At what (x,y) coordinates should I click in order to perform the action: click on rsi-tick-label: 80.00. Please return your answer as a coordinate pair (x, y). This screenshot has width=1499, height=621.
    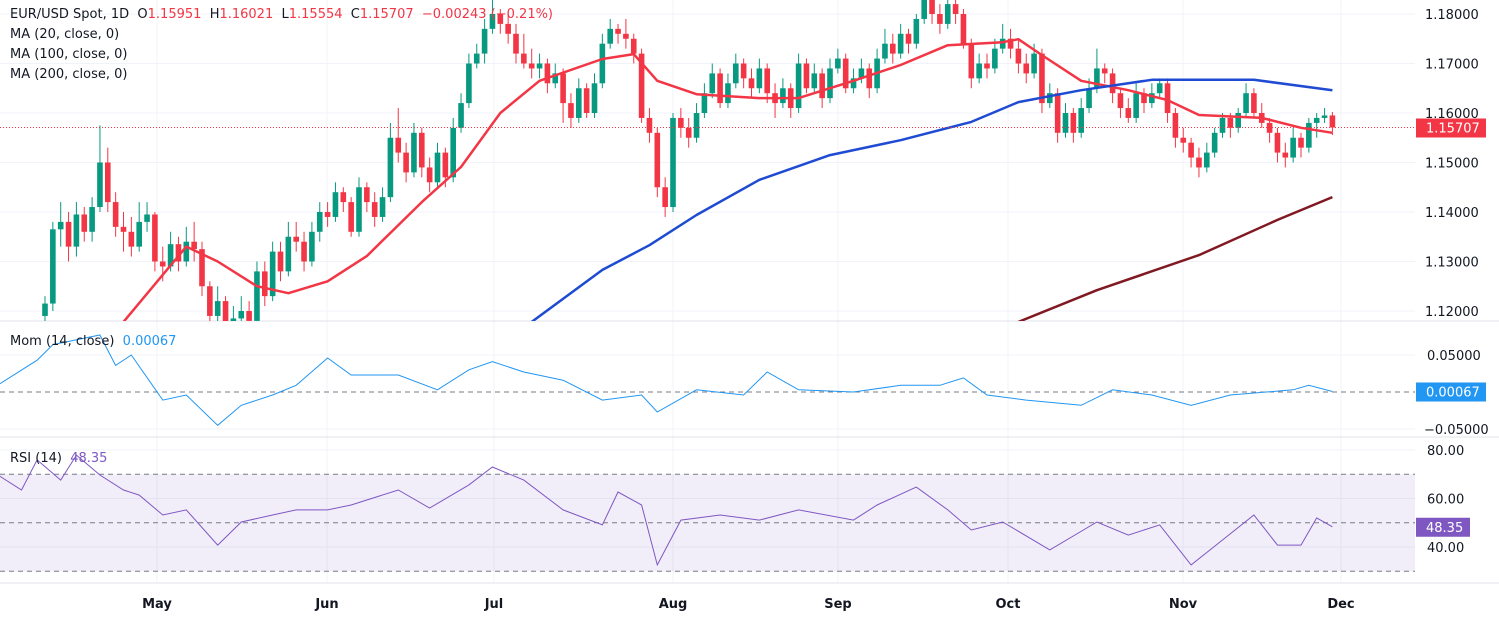
    Looking at the image, I should click on (1445, 451).